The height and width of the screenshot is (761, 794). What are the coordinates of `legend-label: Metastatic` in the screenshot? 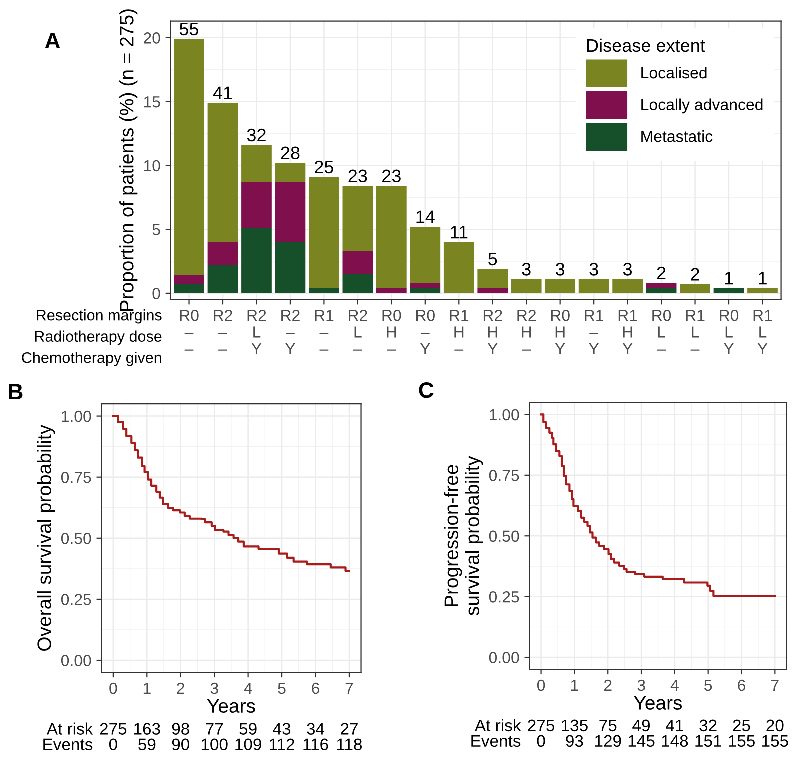 It's located at (677, 136).